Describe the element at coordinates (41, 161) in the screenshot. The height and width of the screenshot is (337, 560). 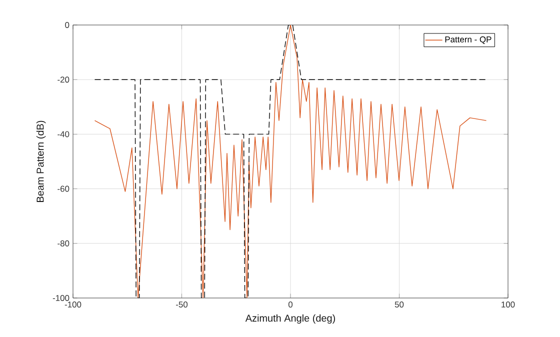
I see `y-axis-title: Beam Pattern (dB)` at that location.